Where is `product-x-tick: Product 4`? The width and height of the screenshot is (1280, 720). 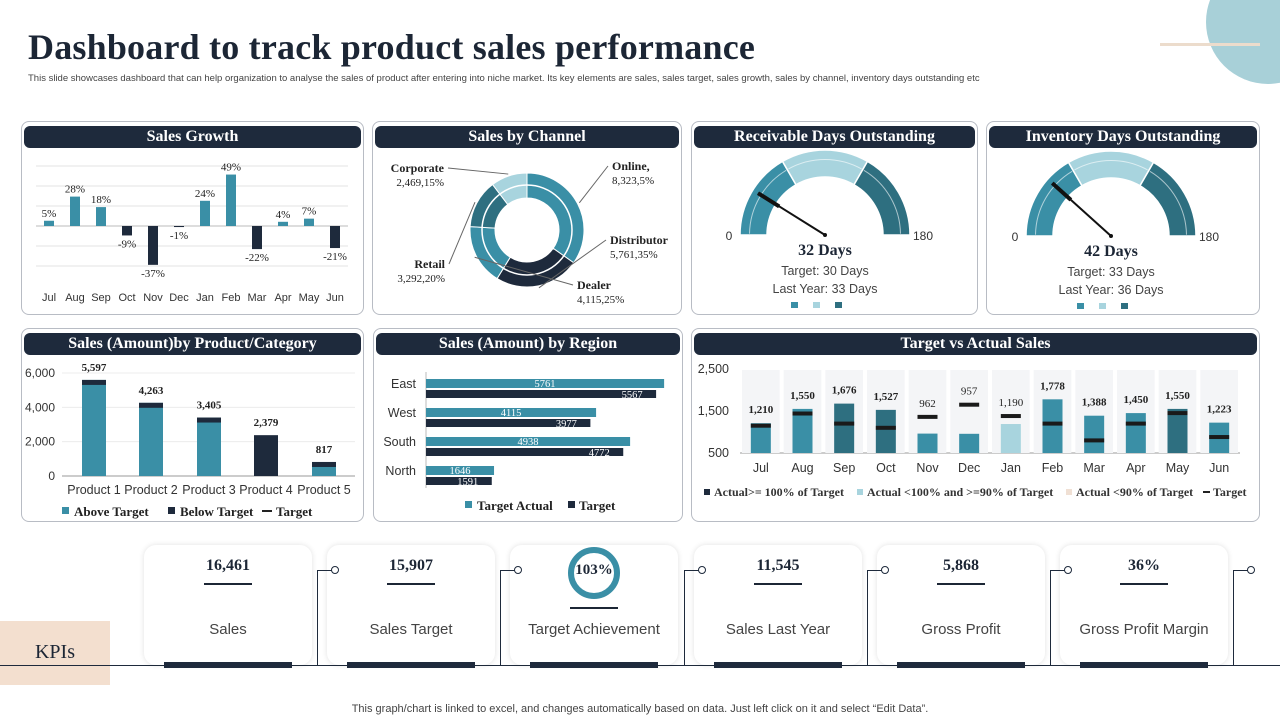 product-x-tick: Product 4 is located at coordinates (266, 490).